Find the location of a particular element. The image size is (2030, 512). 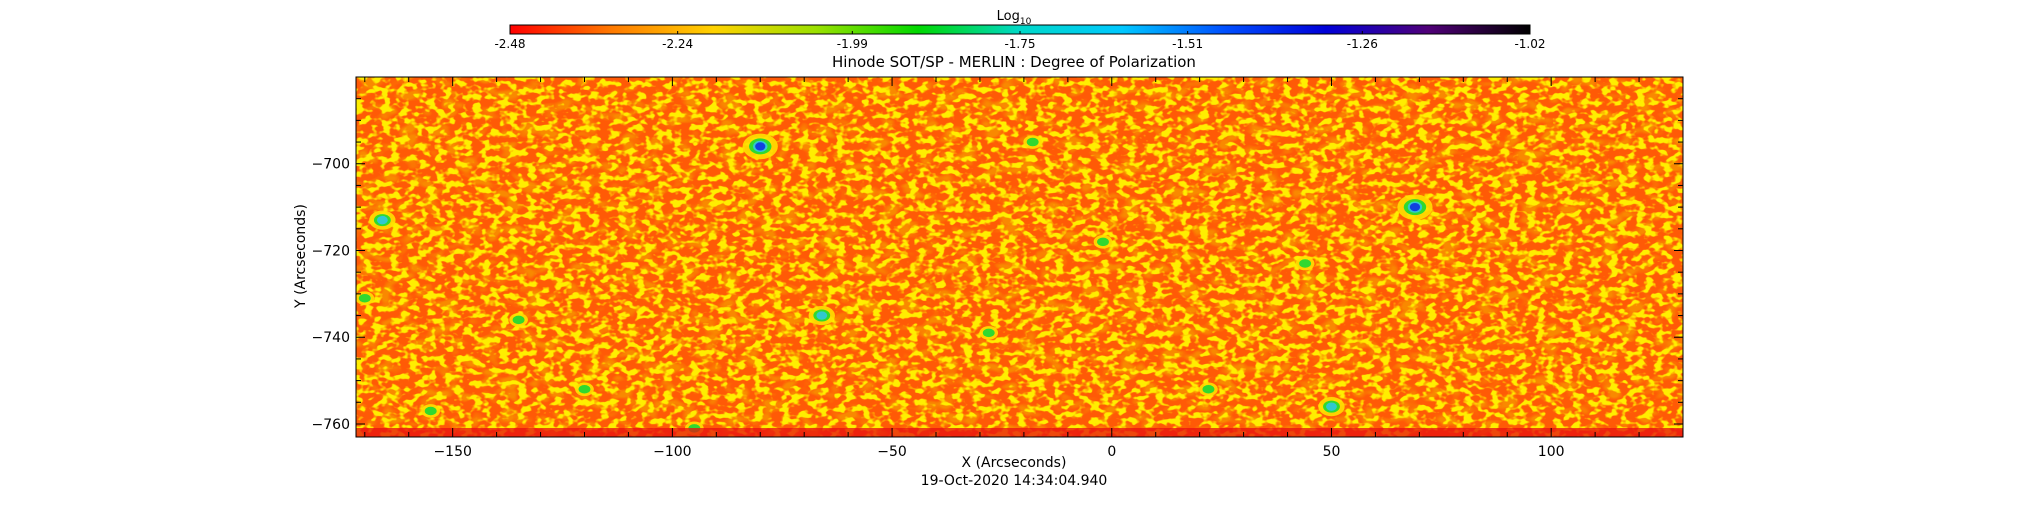

x-tick-label: 0 is located at coordinates (1111, 452).